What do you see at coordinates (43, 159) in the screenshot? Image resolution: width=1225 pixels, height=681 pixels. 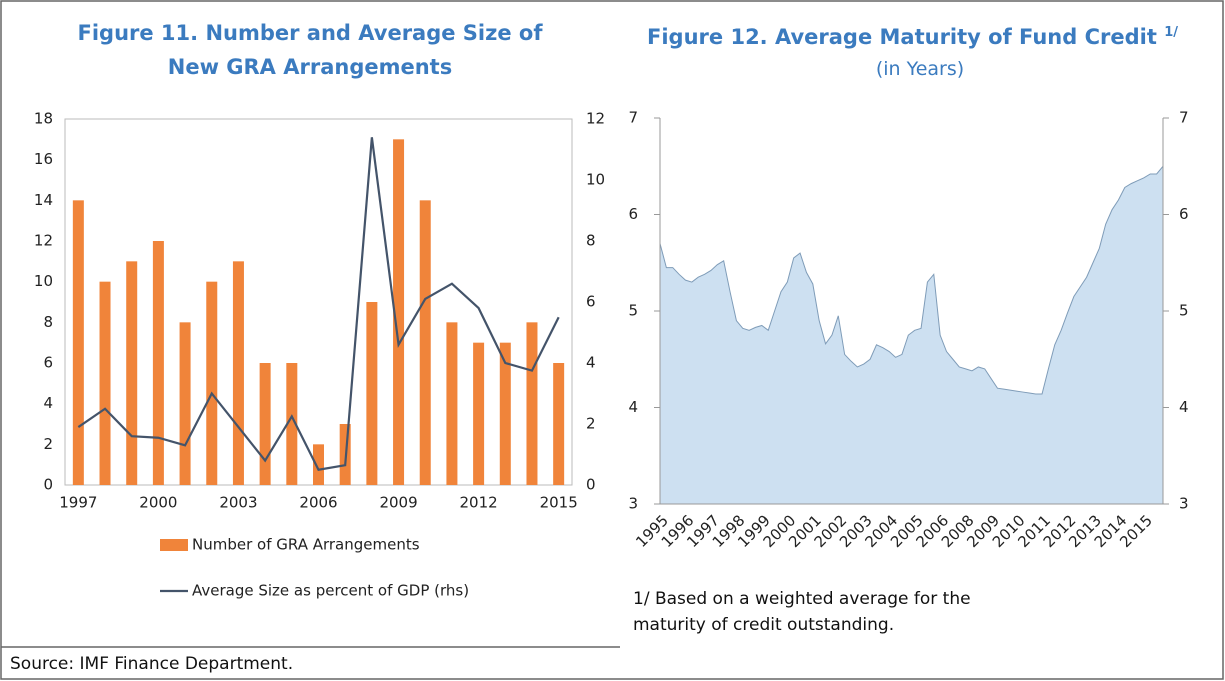 I see `y-tick-label: 16` at bounding box center [43, 159].